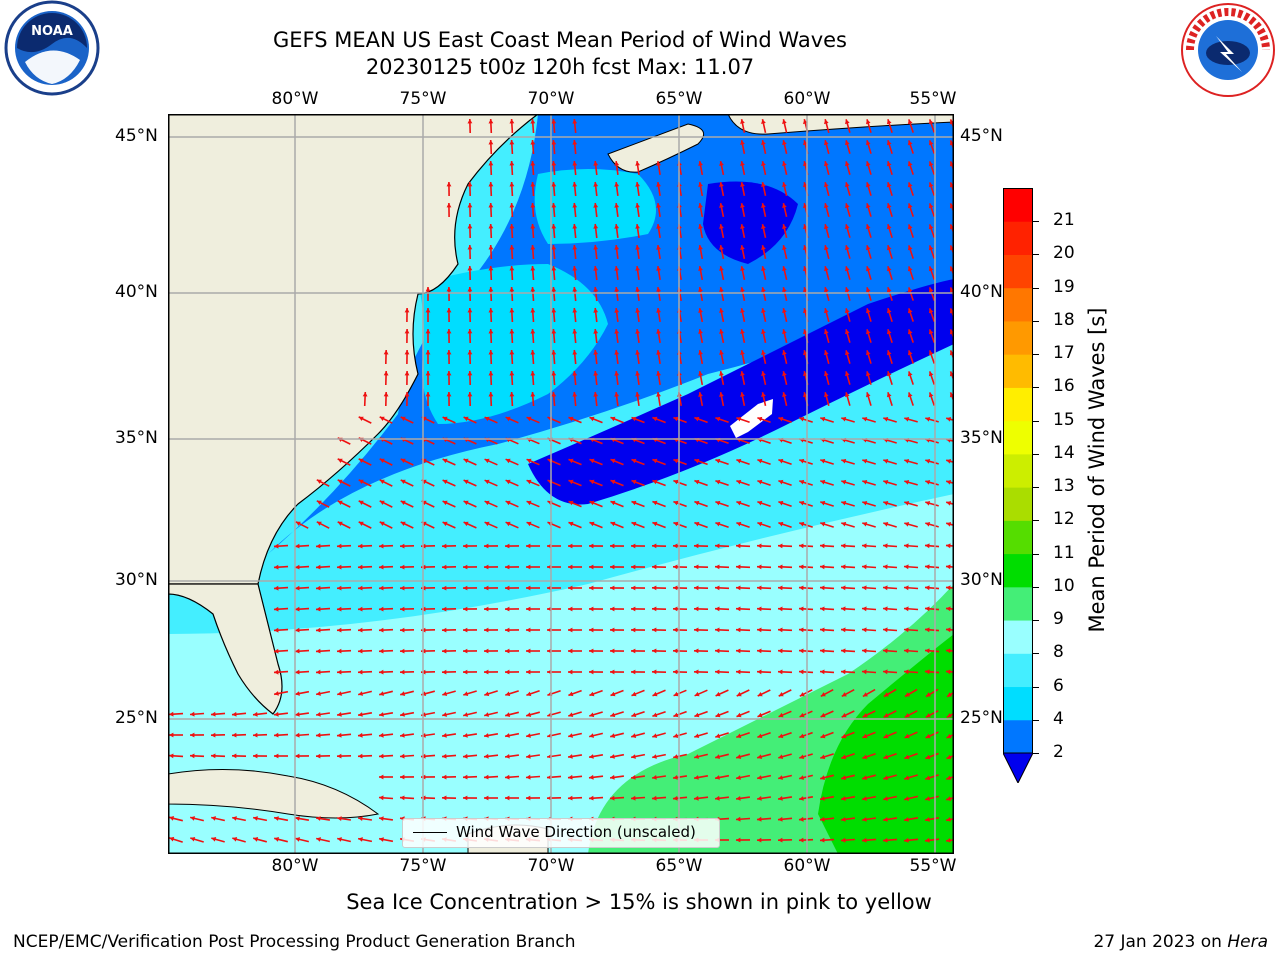  Describe the element at coordinates (1064, 286) in the screenshot. I see `colorbar-tick-label: 19` at that location.